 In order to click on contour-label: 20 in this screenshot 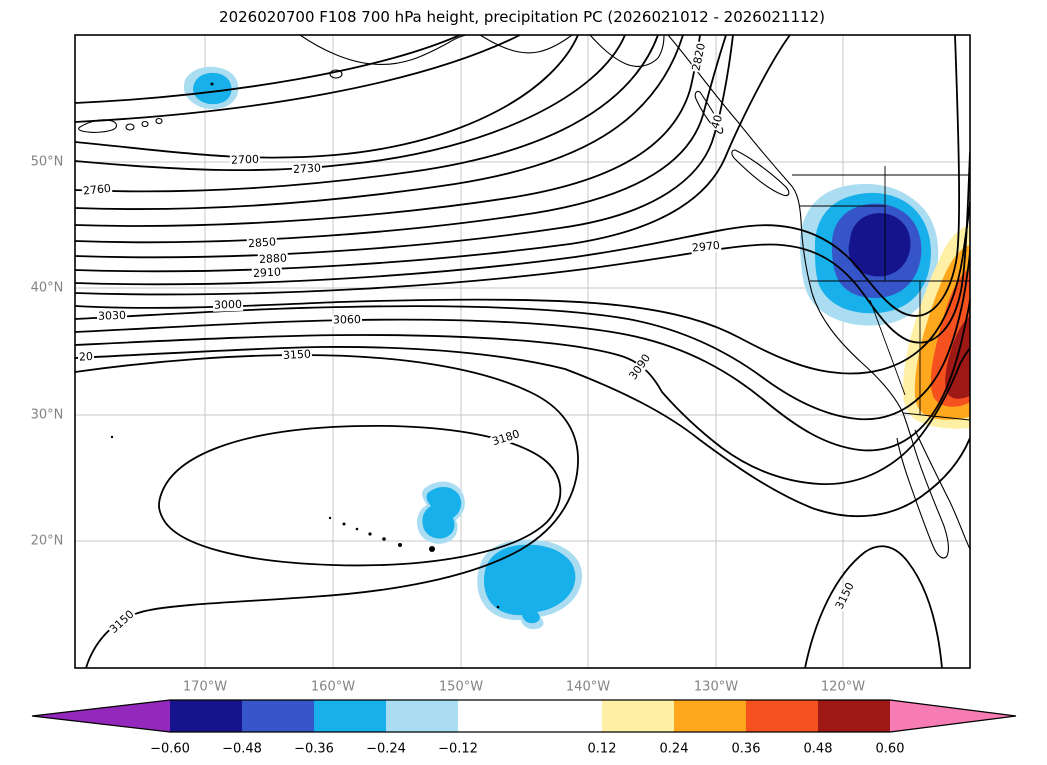, I will do `click(86, 356)`.